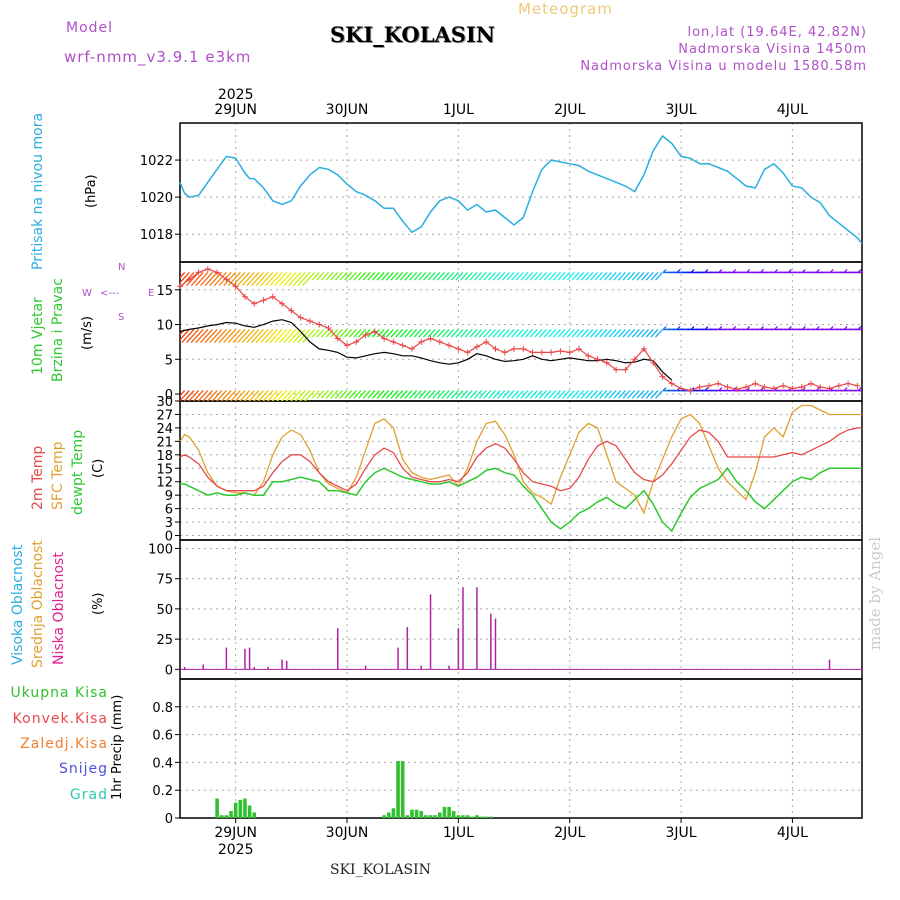 The width and height of the screenshot is (900, 900). I want to click on made-by-watermark: made by Angel, so click(875, 593).